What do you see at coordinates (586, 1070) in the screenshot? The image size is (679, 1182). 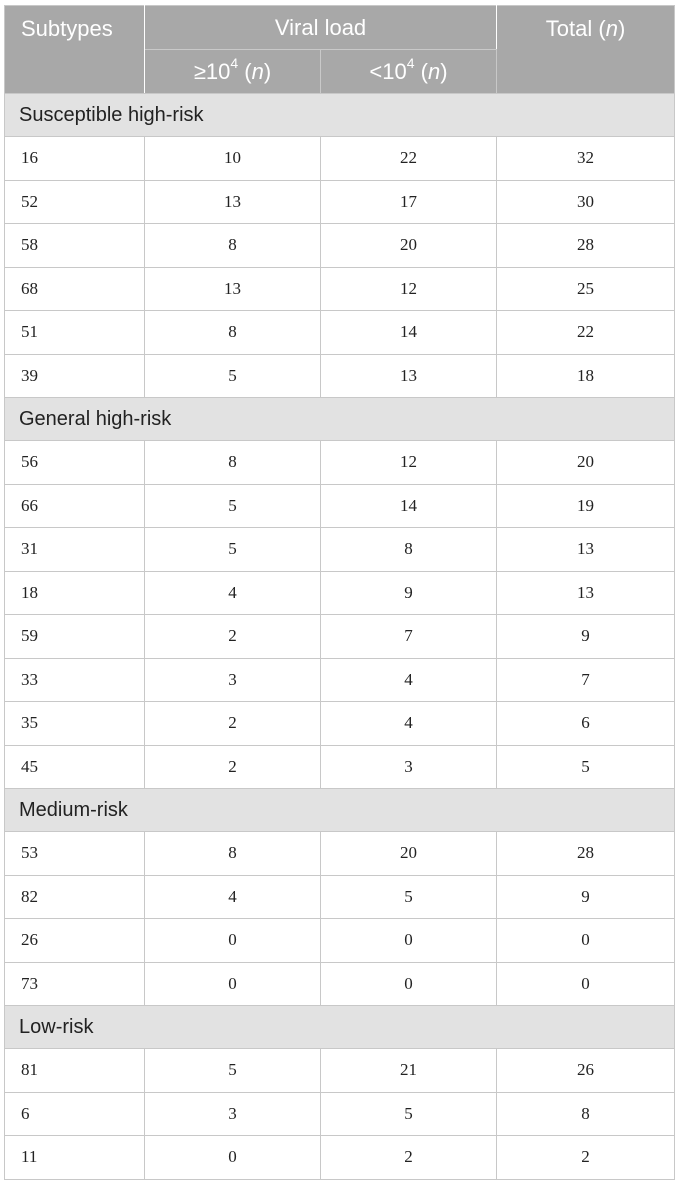 I see `total-cell: 26` at bounding box center [586, 1070].